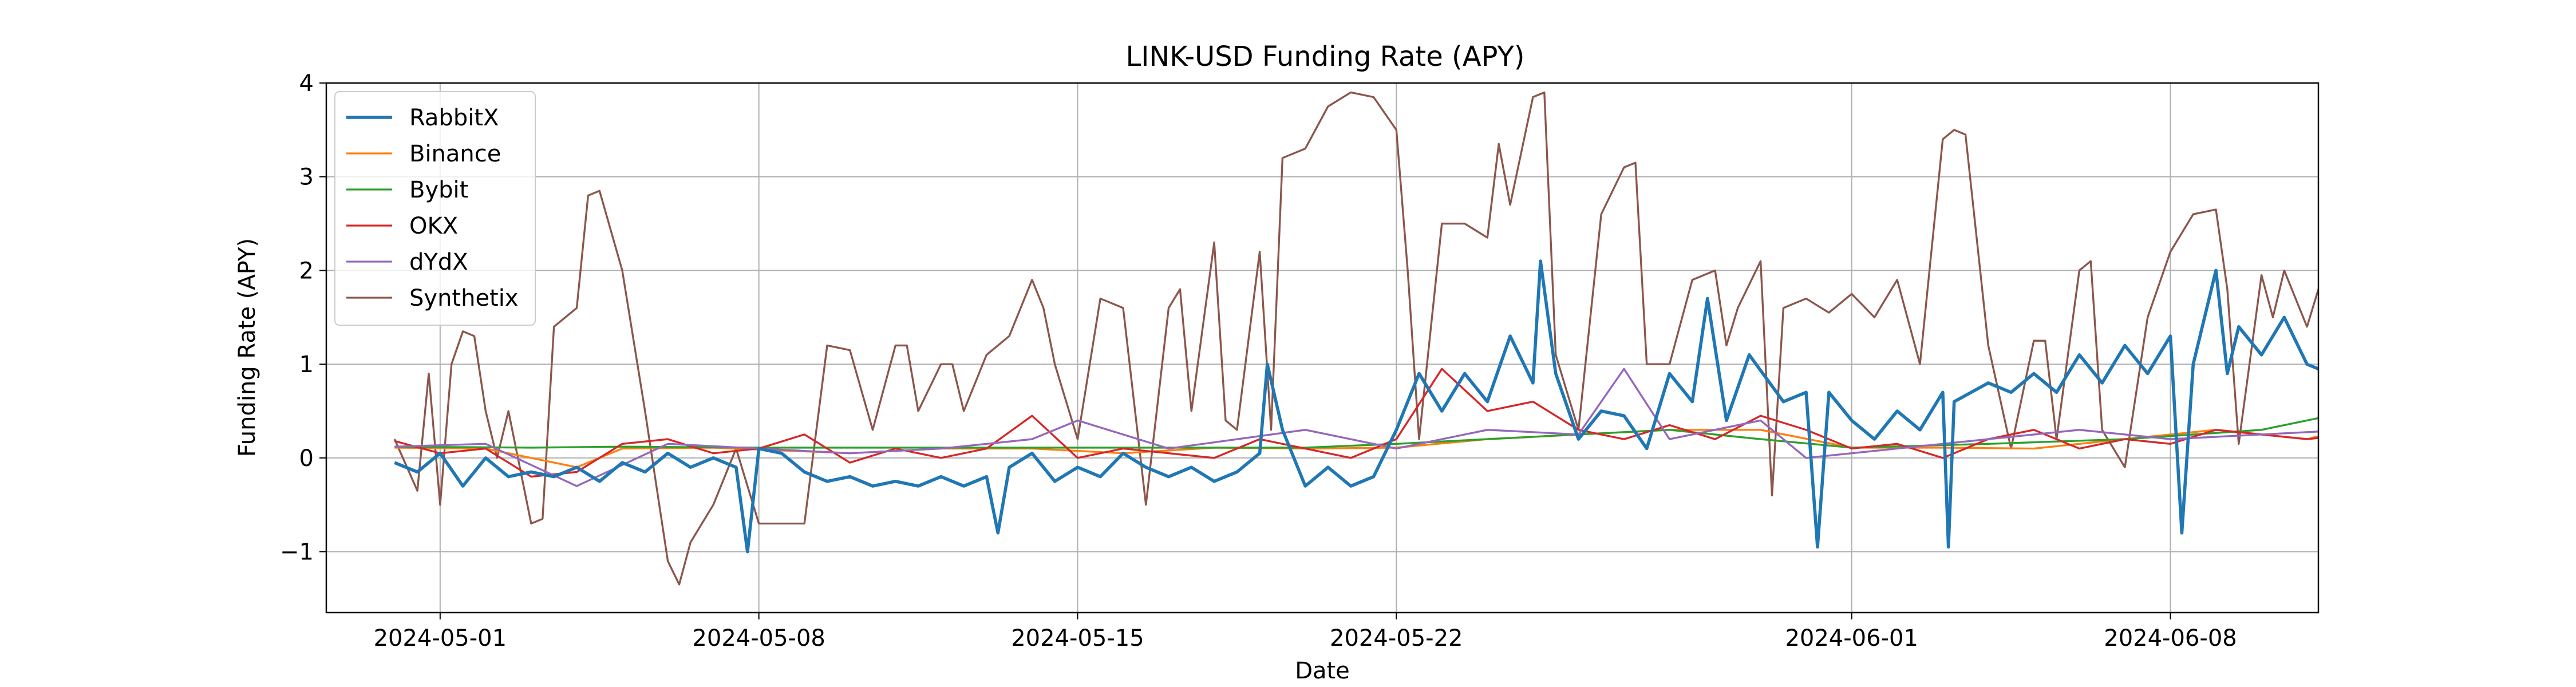  Describe the element at coordinates (454, 118) in the screenshot. I see `legend-label-rabbitx: RabbitX` at that location.